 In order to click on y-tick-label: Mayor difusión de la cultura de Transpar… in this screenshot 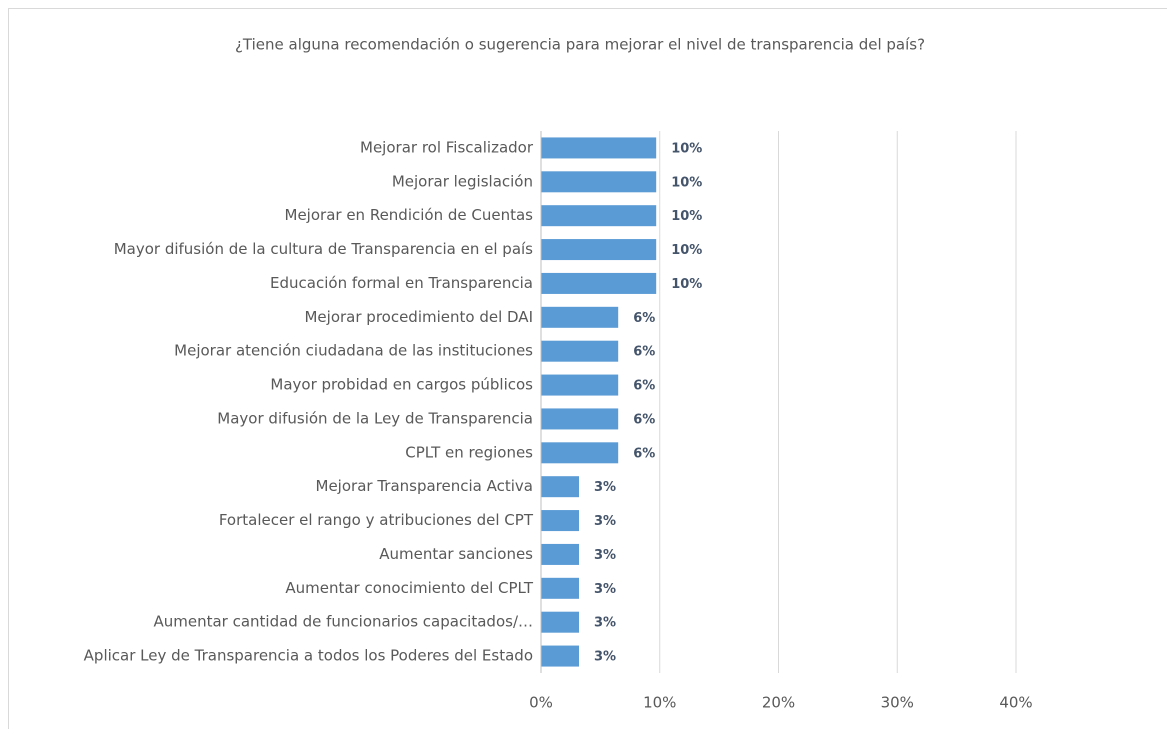, I will do `click(323, 249)`.